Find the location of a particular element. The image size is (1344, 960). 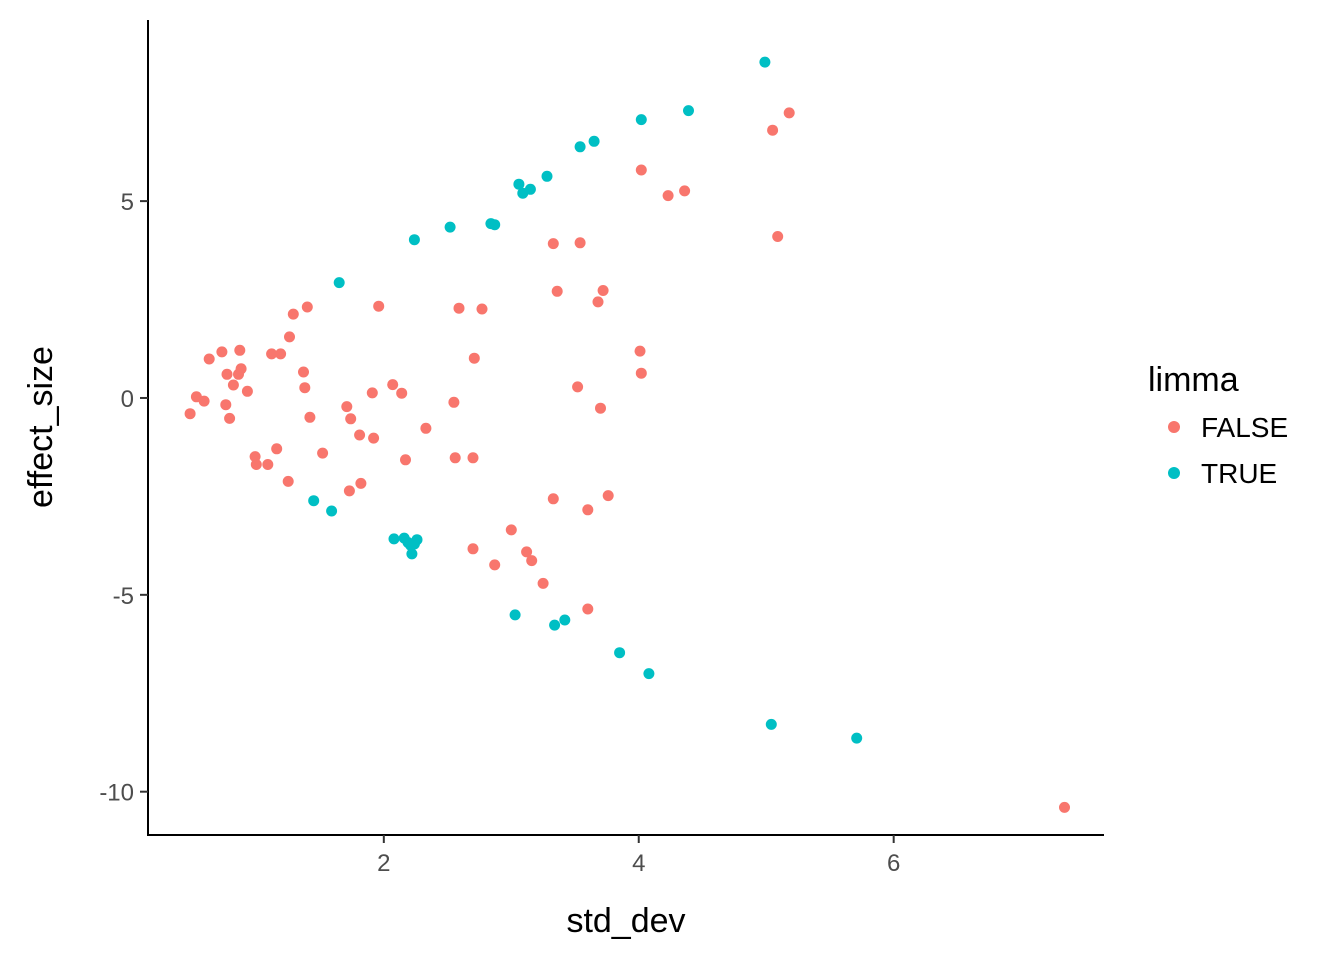

legend-key-true is located at coordinates (1174, 473).